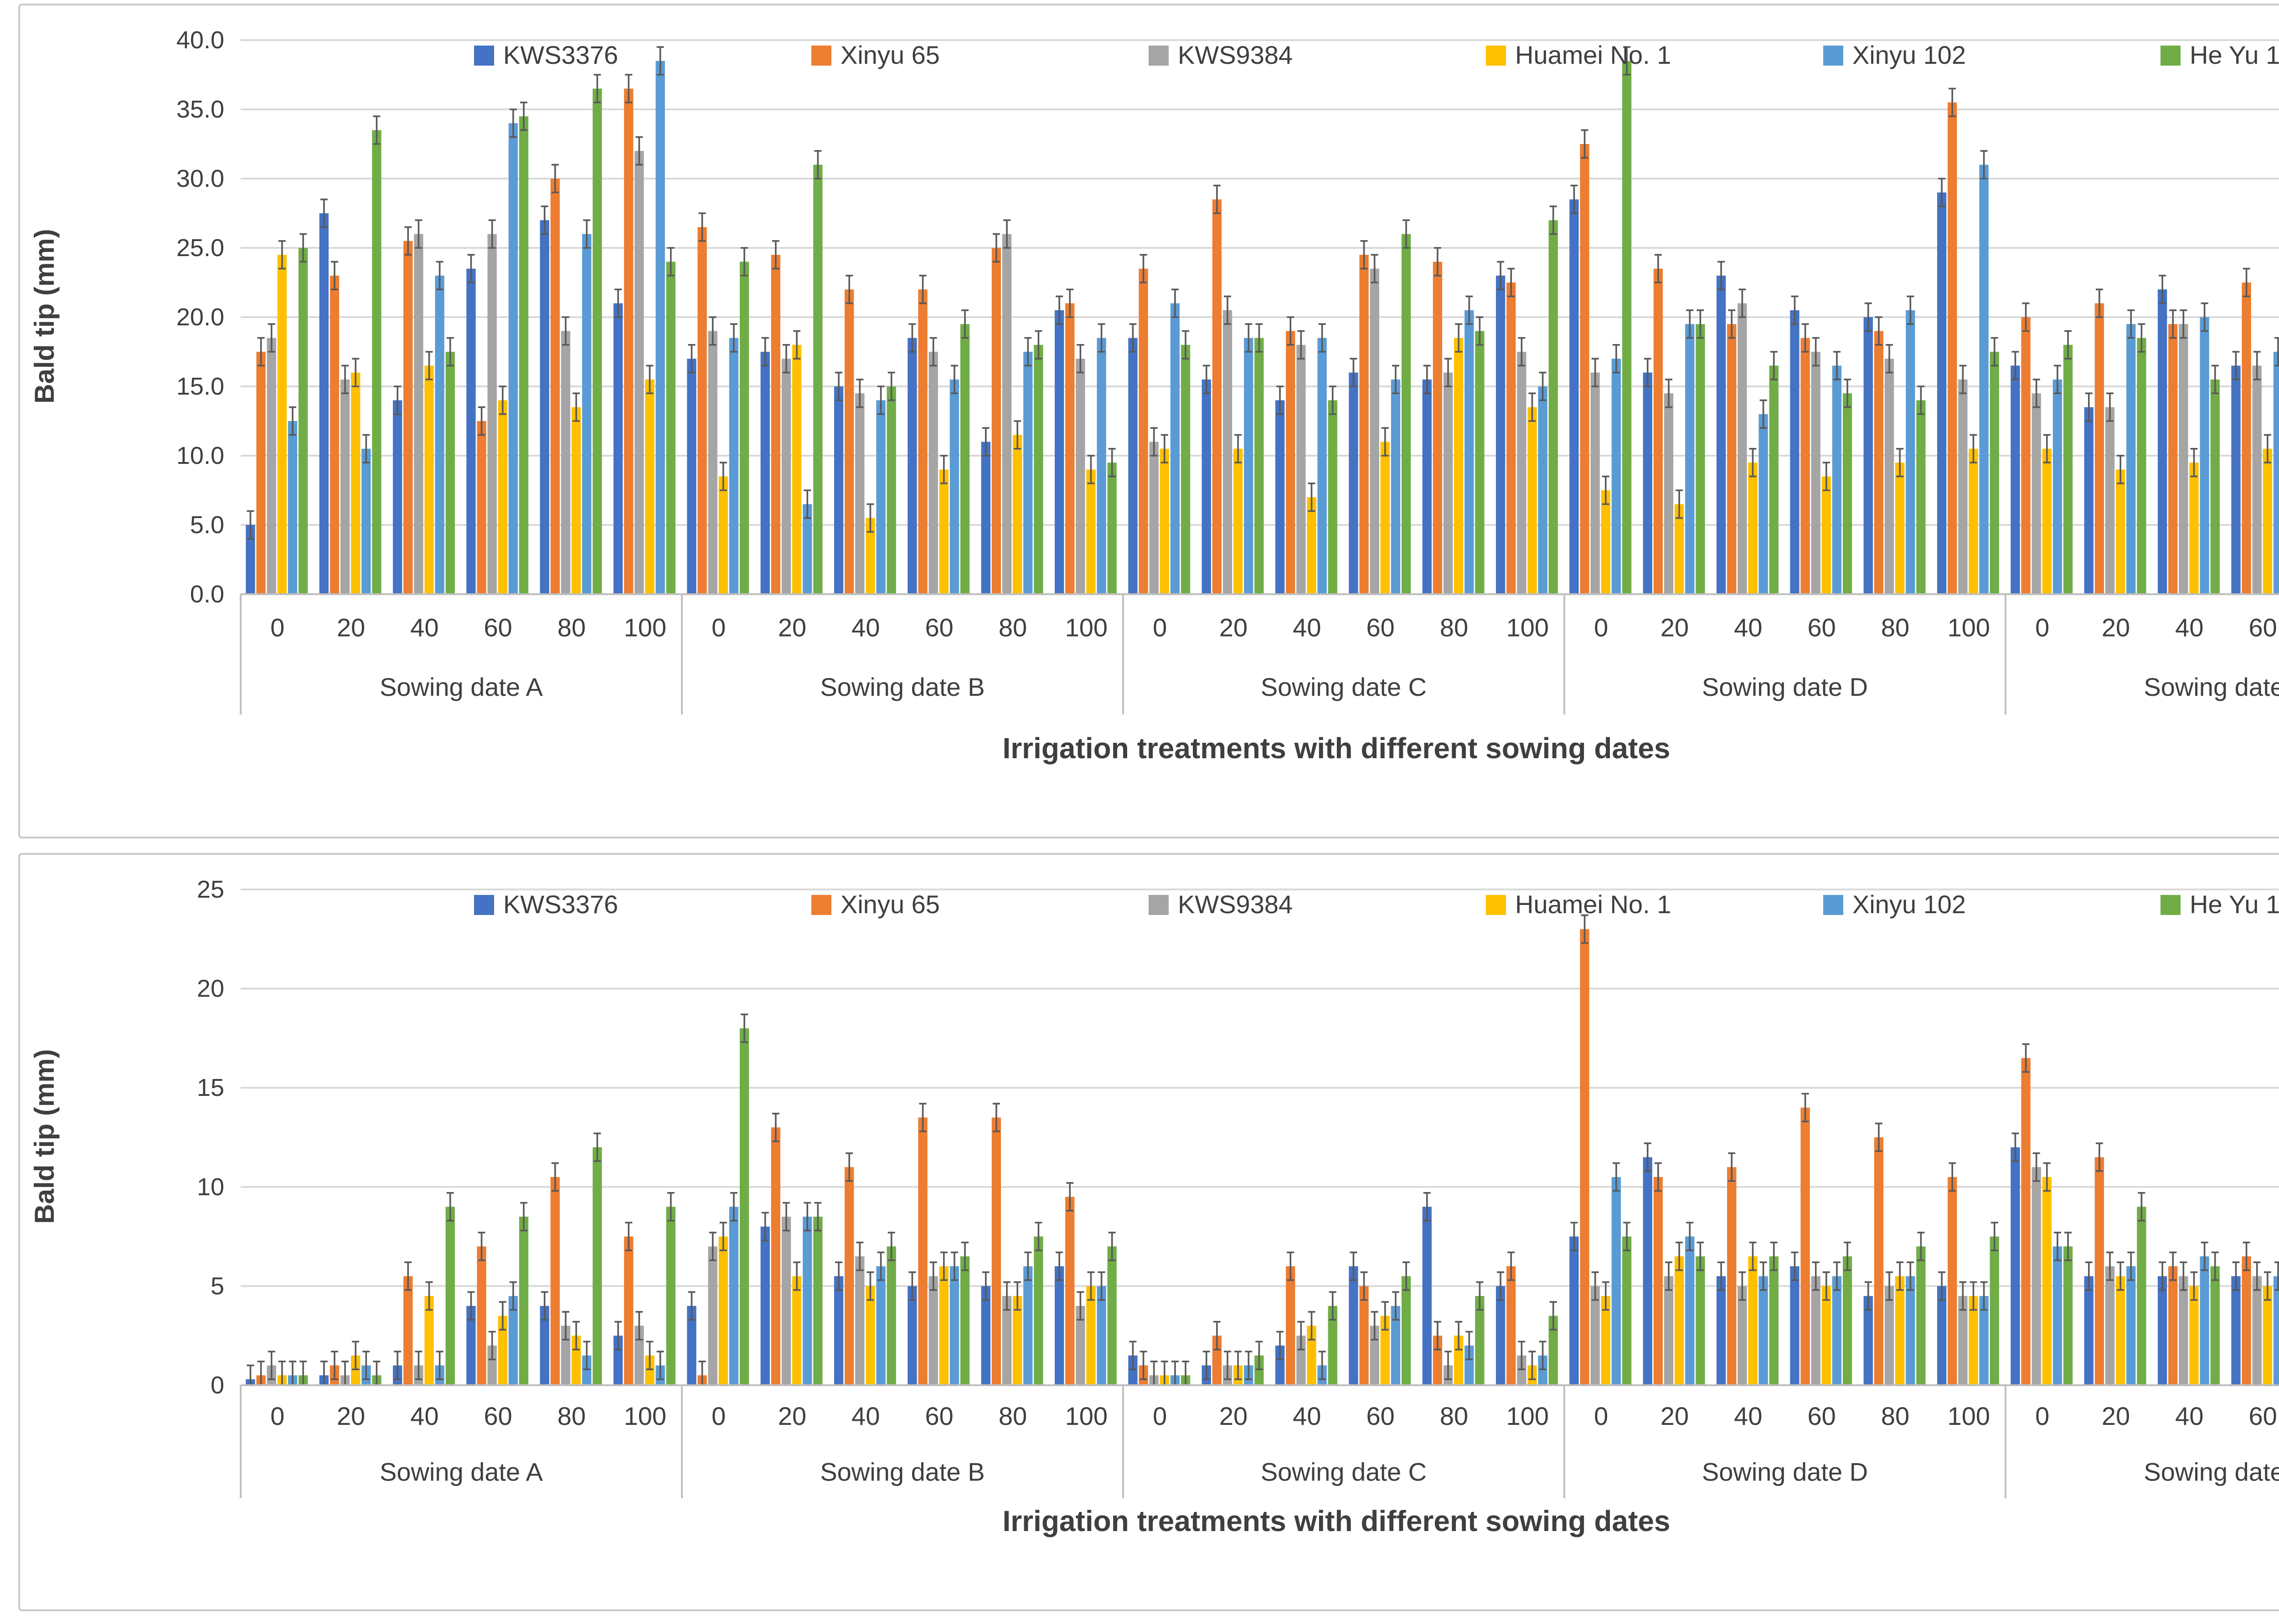 Image resolution: width=2279 pixels, height=1624 pixels. What do you see at coordinates (1344, 1472) in the screenshot?
I see `x-group-label: Sowing date C` at bounding box center [1344, 1472].